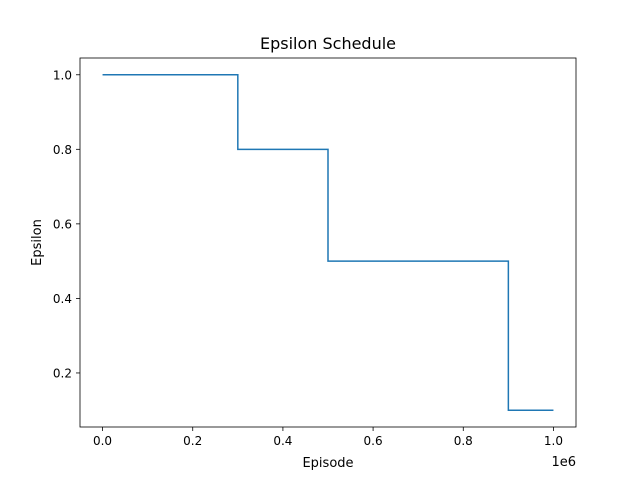 The width and height of the screenshot is (640, 480). What do you see at coordinates (282, 441) in the screenshot?
I see `x-tick-label: 0.4` at bounding box center [282, 441].